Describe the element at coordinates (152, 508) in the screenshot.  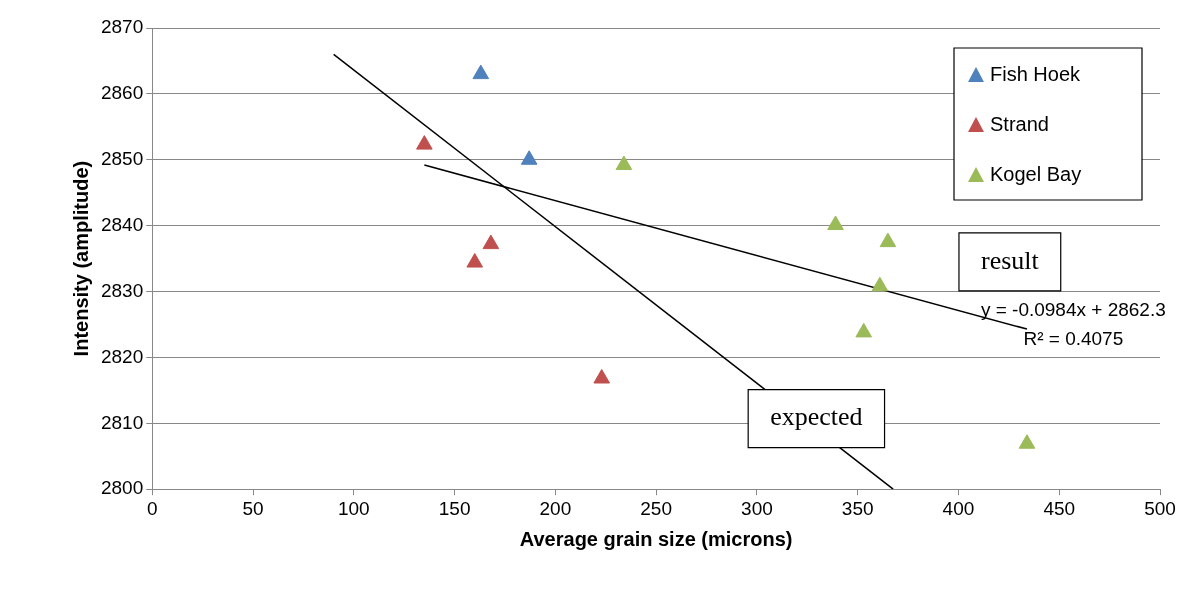
I see `x-tick-label: 0` at that location.